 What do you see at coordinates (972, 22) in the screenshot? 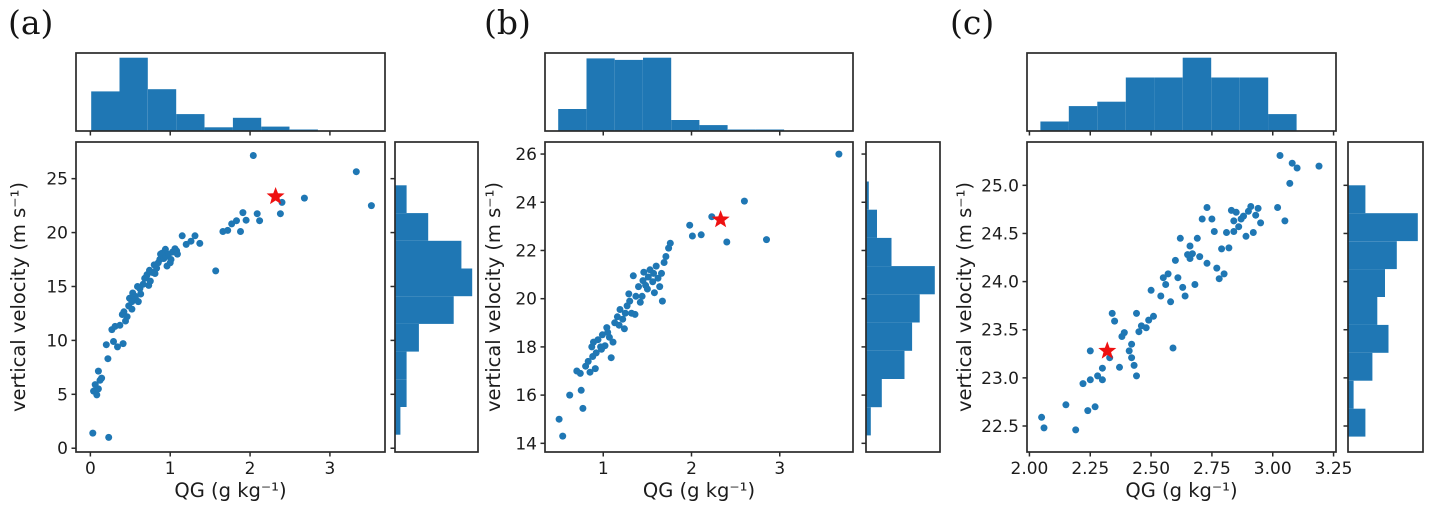
I see `panel-label-c: (c)` at bounding box center [972, 22].